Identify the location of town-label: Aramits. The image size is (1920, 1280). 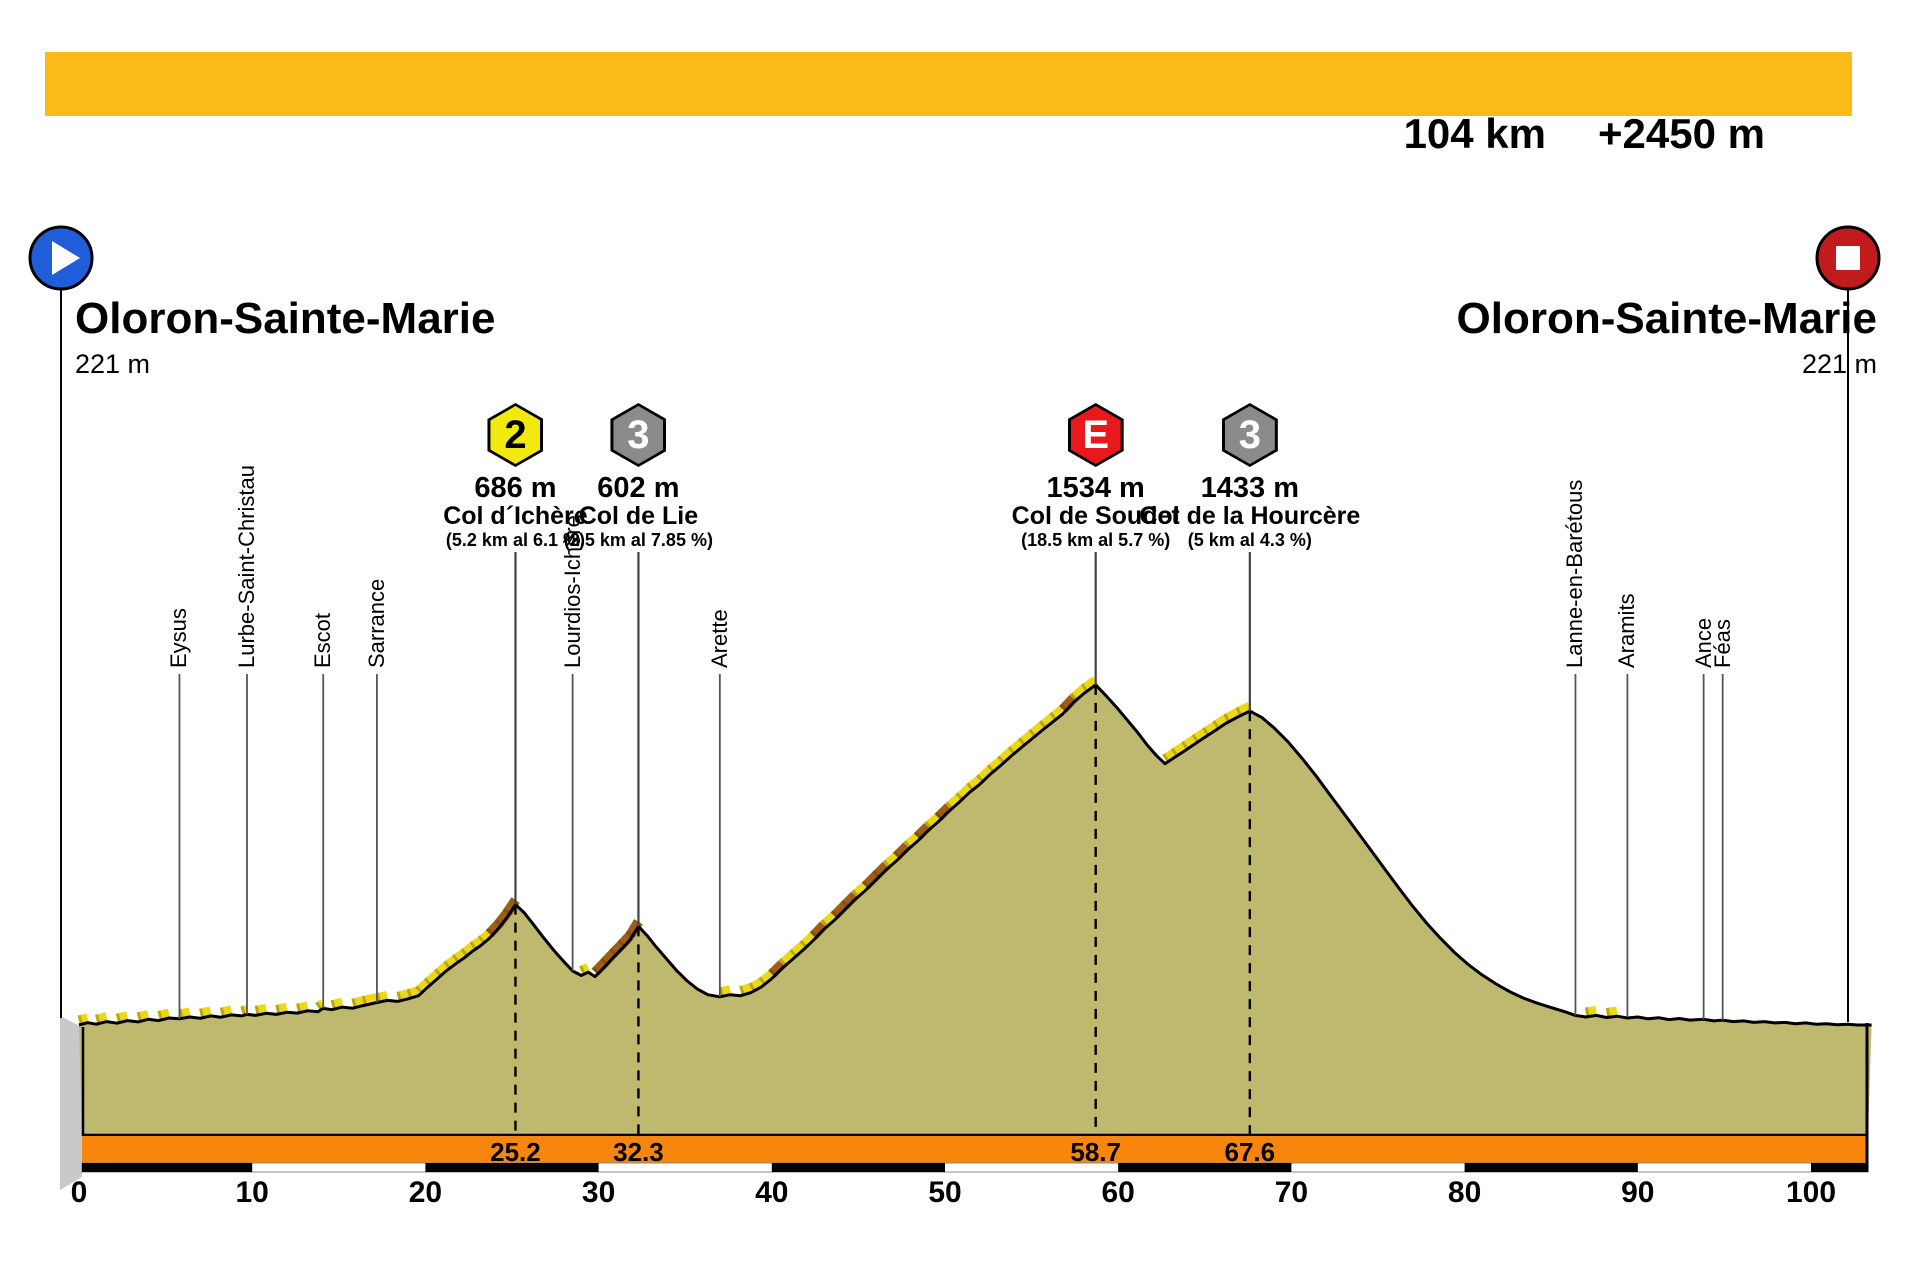
(1627, 630).